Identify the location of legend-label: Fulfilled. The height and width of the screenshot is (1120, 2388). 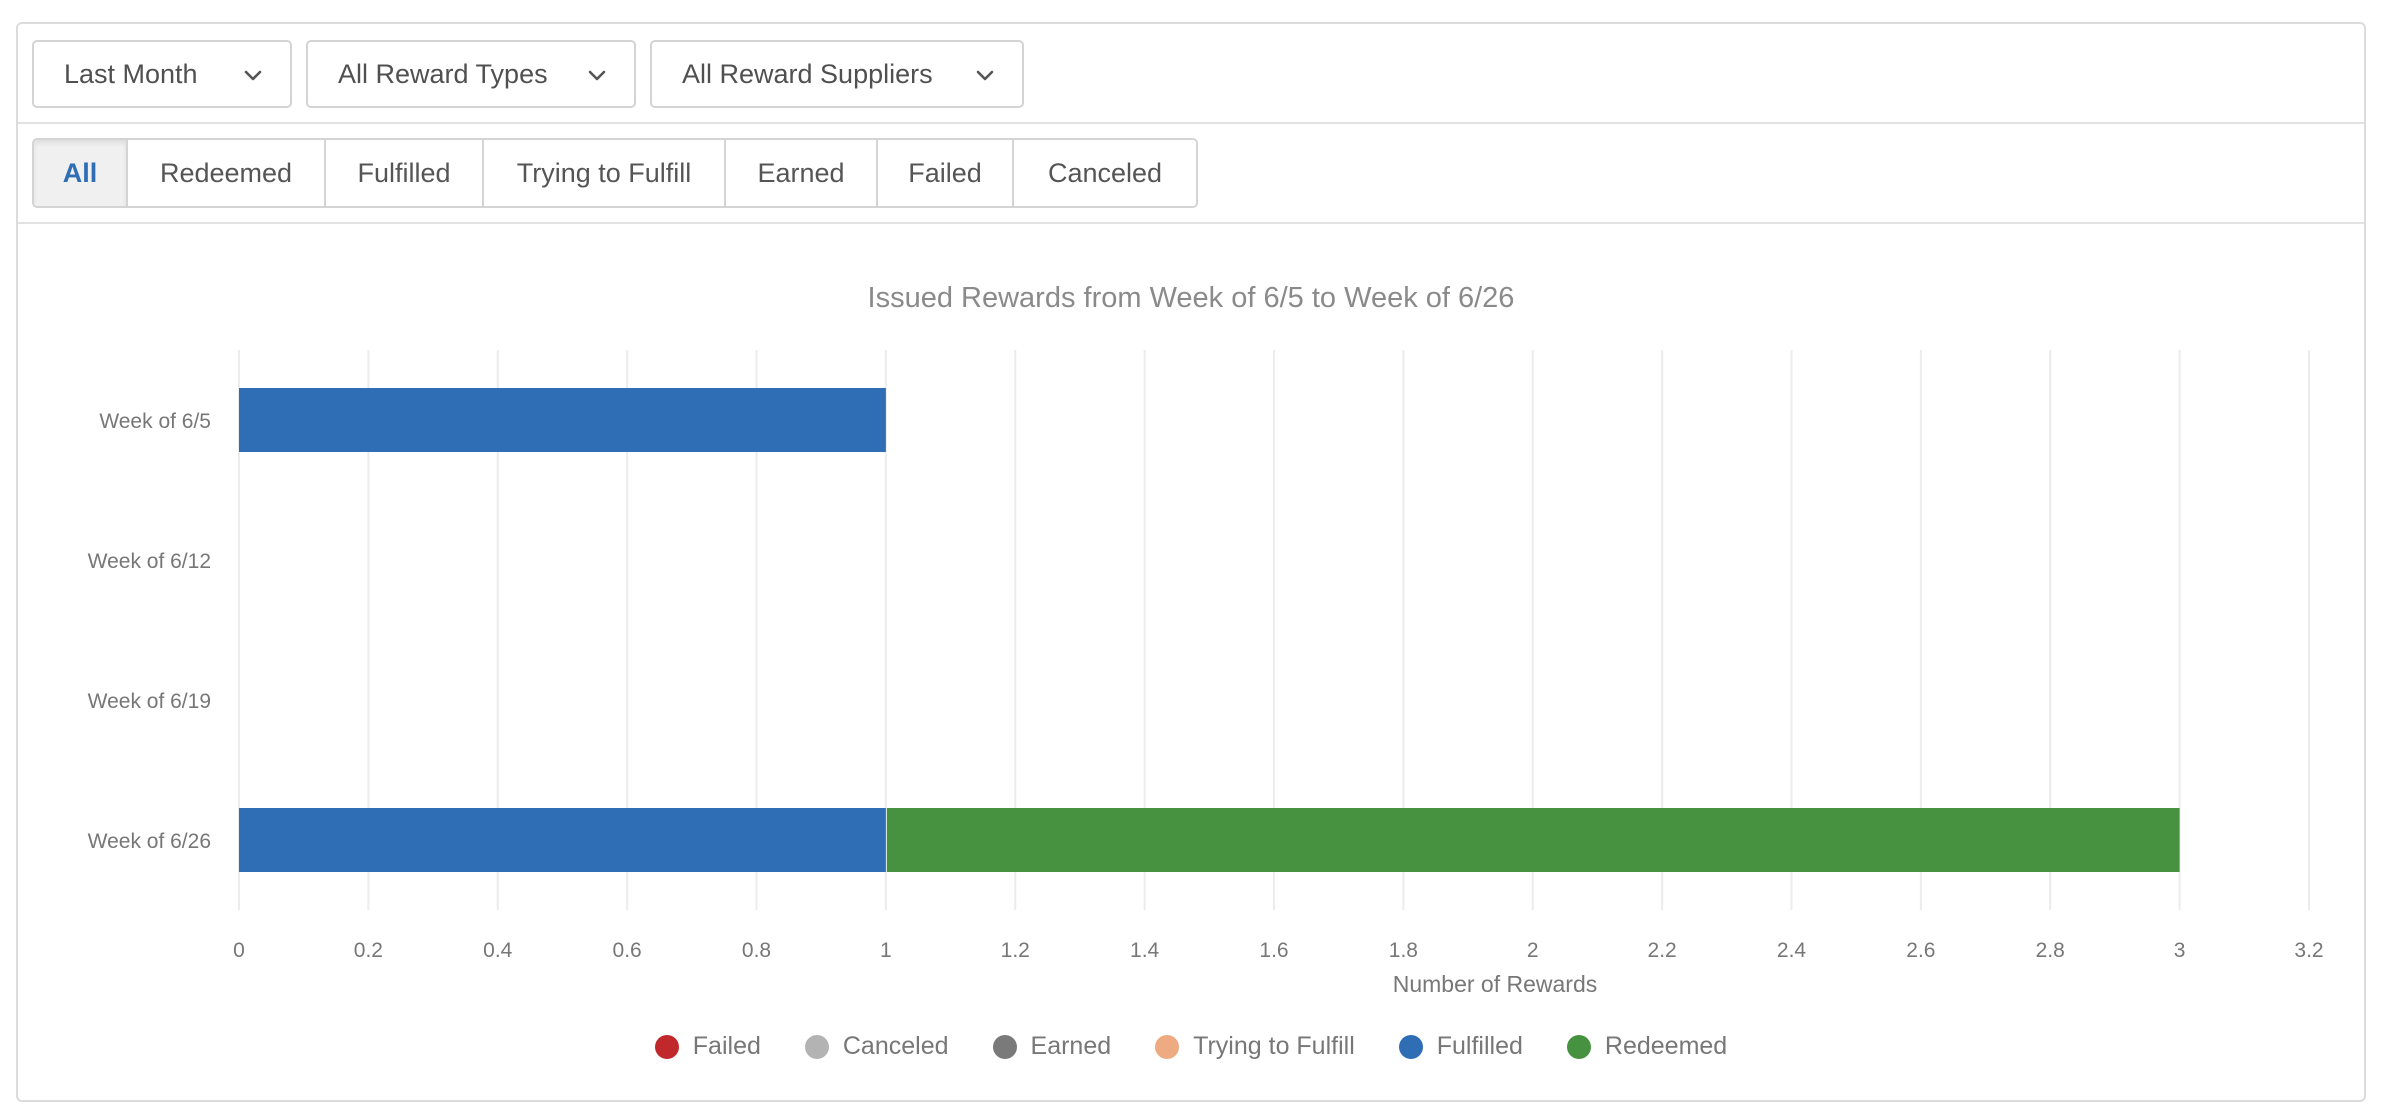
(1479, 1046).